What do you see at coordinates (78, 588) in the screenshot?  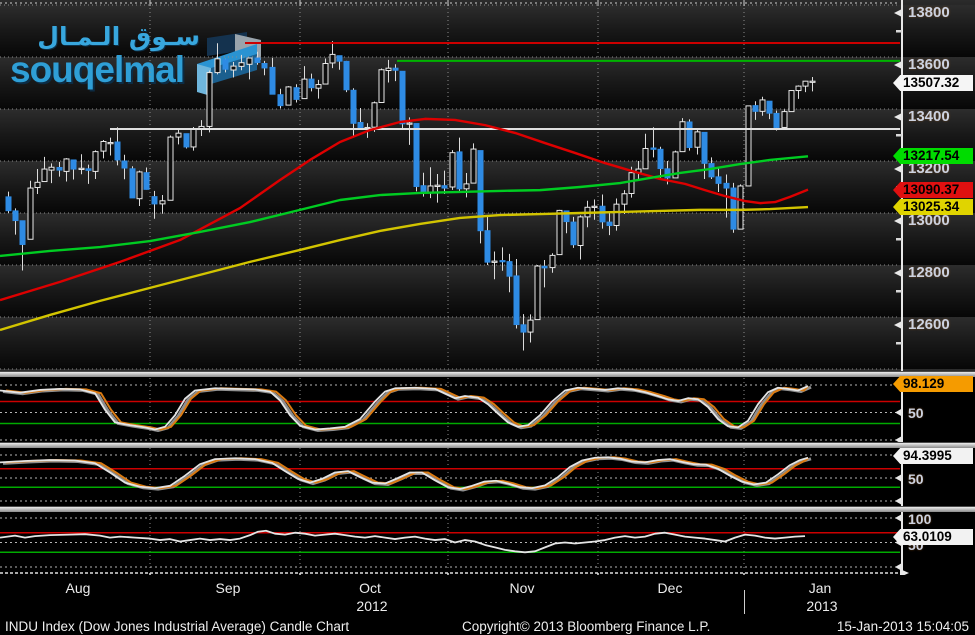 I see `x-axis-month-label: Aug` at bounding box center [78, 588].